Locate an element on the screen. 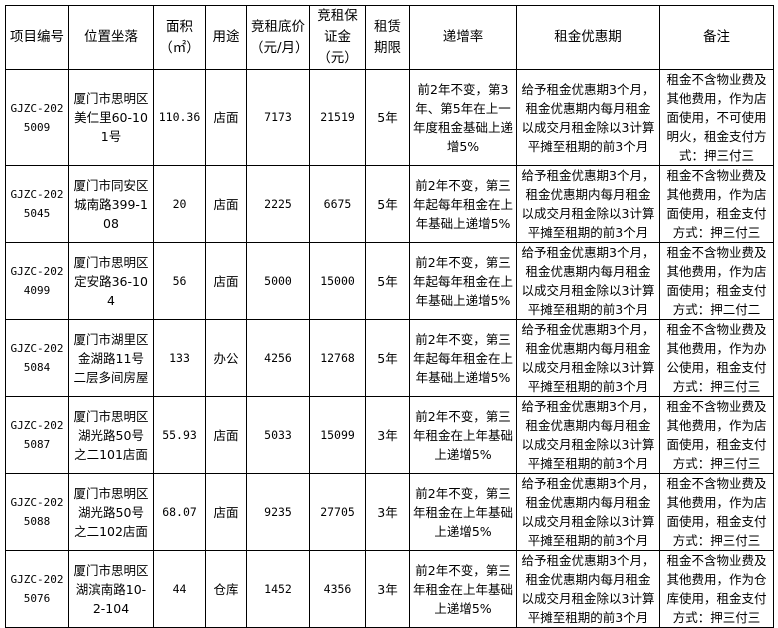  base-rent-cell: 4256 is located at coordinates (278, 358).